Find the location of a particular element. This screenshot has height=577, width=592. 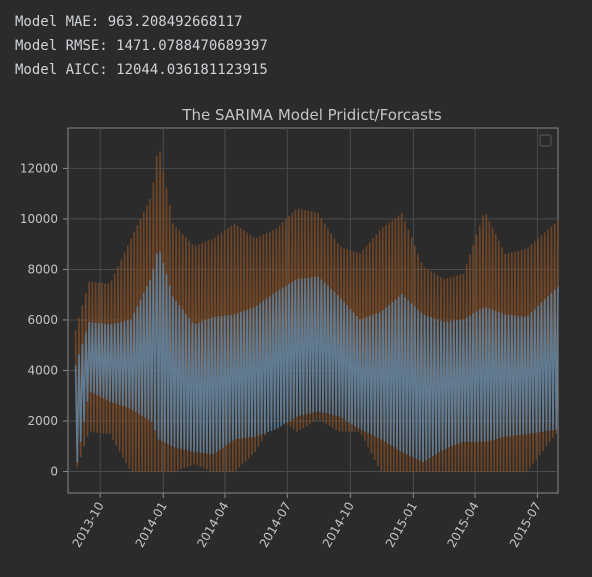

y-tick-label: 12000 is located at coordinates (39, 168).